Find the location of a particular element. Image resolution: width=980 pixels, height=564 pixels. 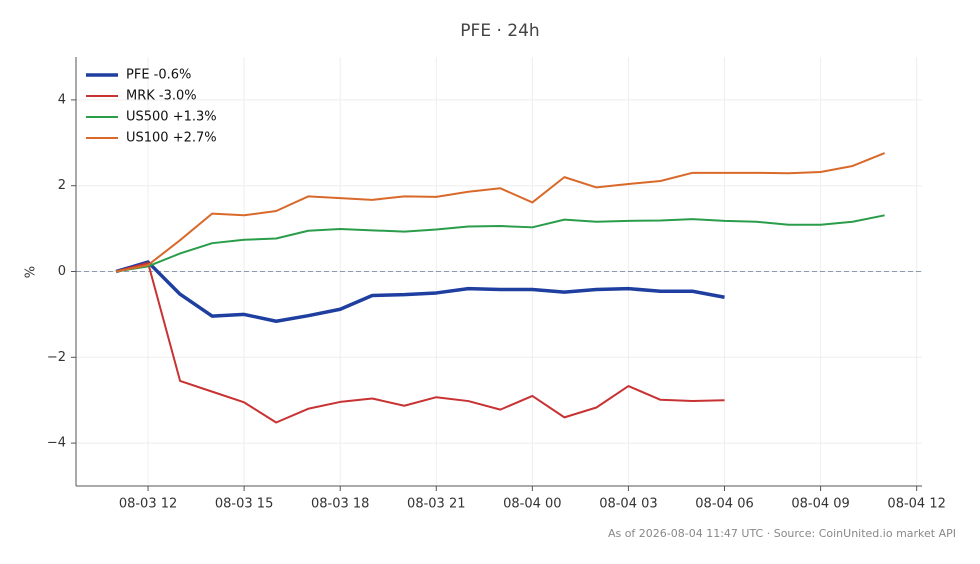

y-tick-label: −2 is located at coordinates (56, 357).